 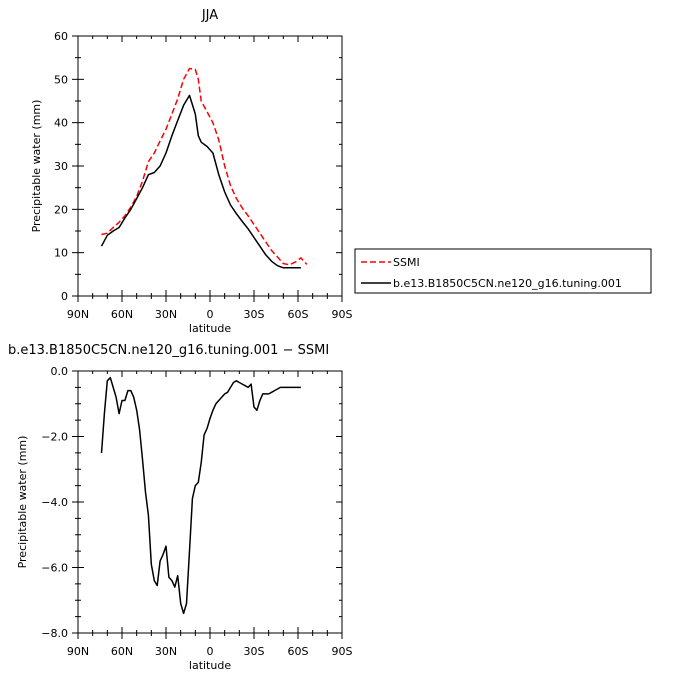 I want to click on y-tick-label: −2.0, so click(x=54, y=437).